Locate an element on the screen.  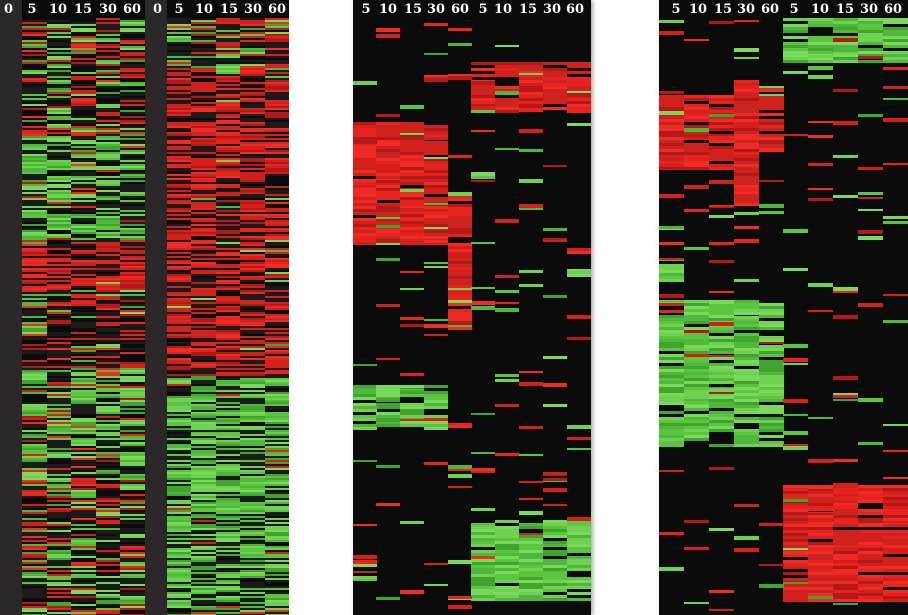
column-label: 15 is located at coordinates (413, 9).